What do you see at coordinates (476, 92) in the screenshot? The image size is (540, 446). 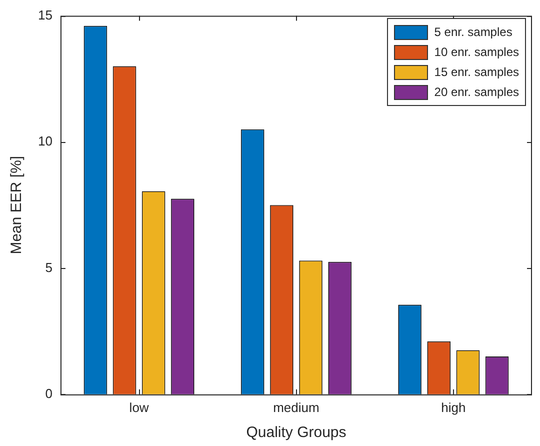 I see `legend-label: 20 enr. samples` at bounding box center [476, 92].